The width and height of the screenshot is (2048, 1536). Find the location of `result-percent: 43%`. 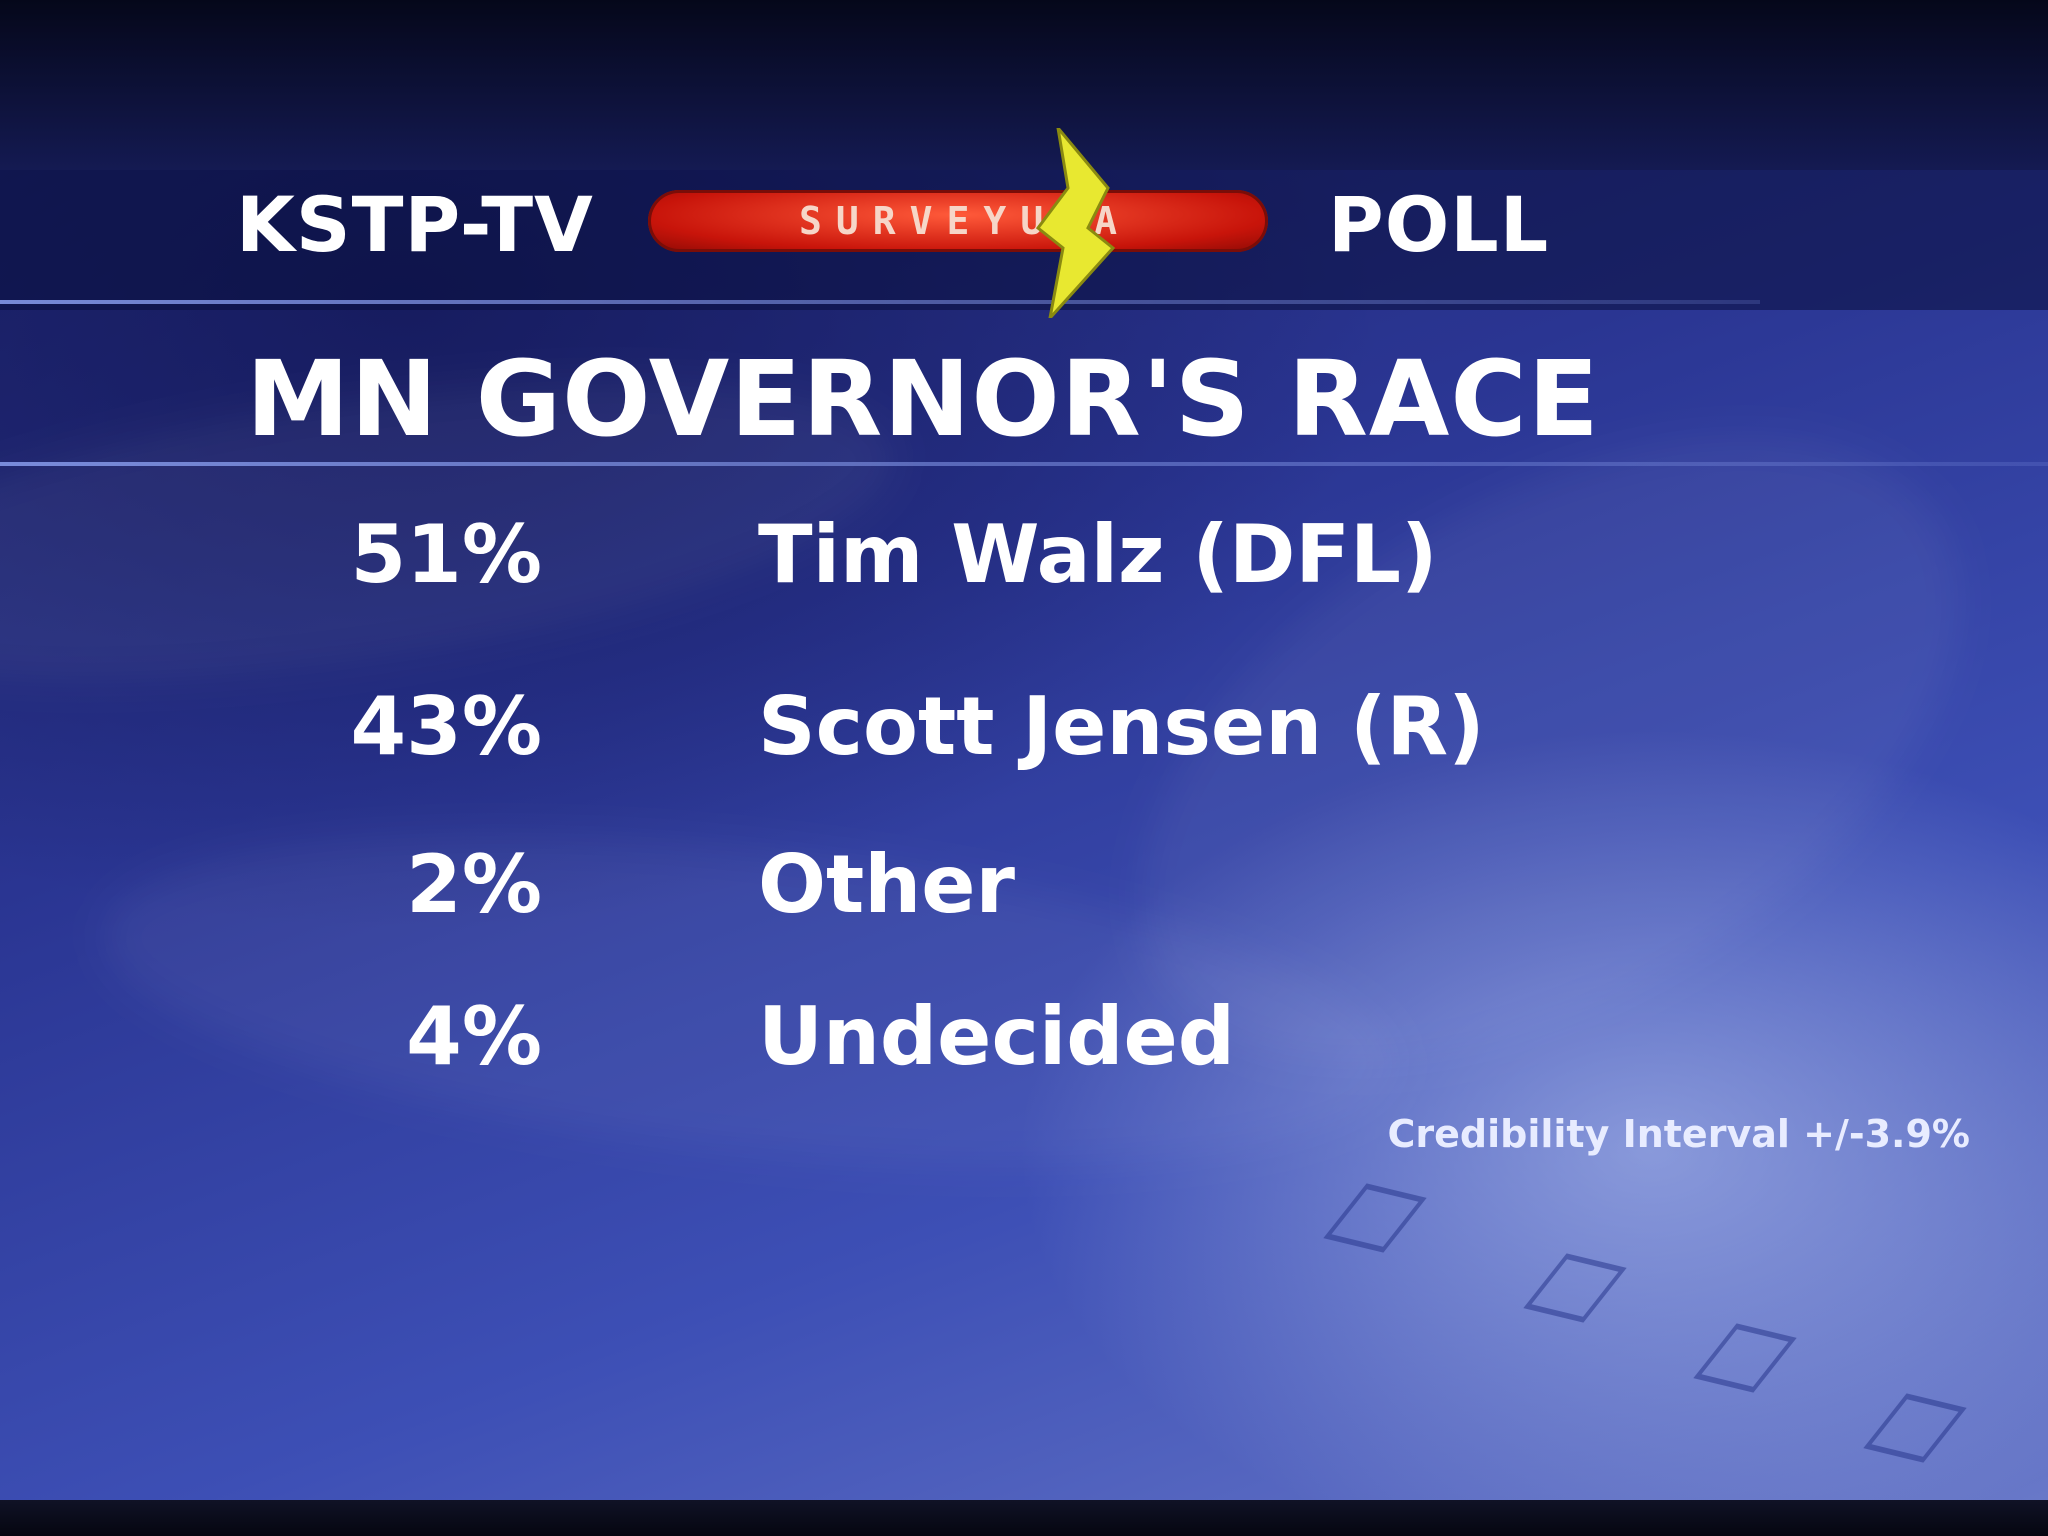

result-percent: 43% is located at coordinates (446, 726).